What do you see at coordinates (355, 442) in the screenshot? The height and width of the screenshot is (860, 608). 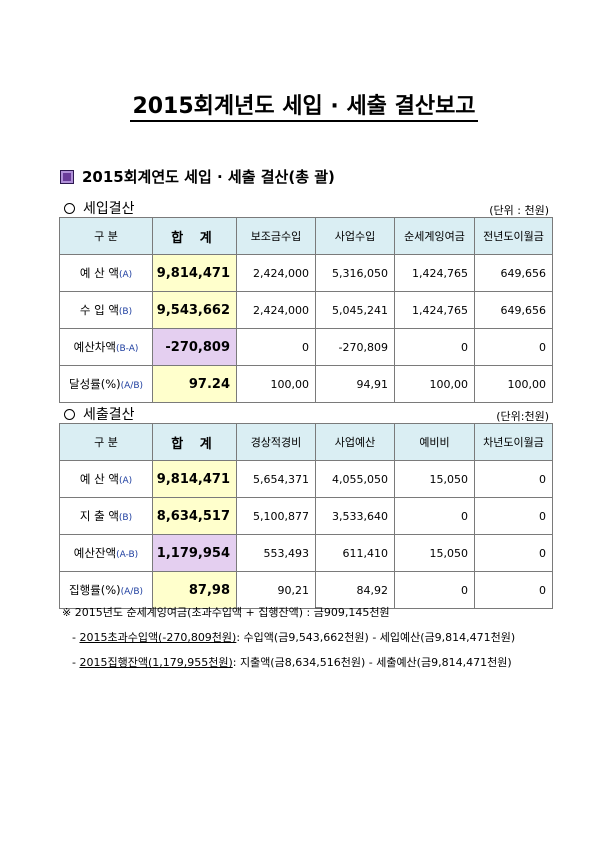 I see `header-col: 사업예산` at bounding box center [355, 442].